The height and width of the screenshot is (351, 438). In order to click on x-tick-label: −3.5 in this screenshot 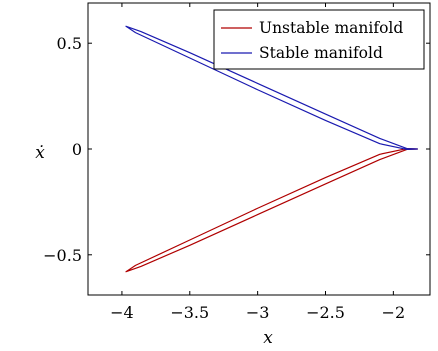, I will do `click(189, 312)`.